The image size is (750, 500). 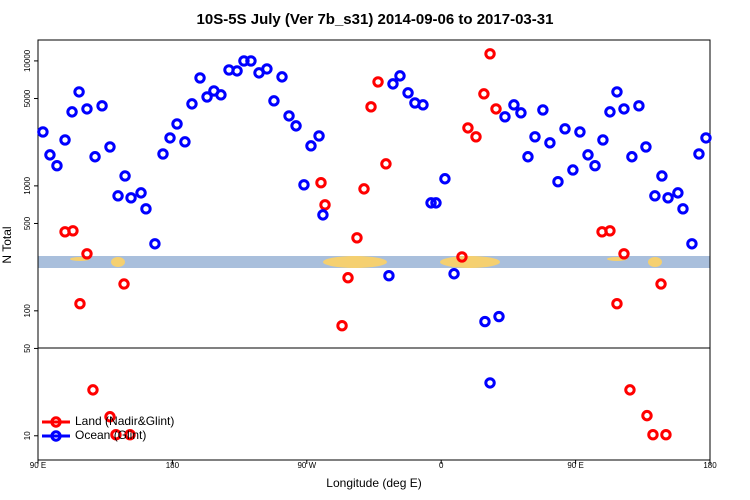 I want to click on x-axis-label: Longitude (deg E), so click(x=373, y=483).